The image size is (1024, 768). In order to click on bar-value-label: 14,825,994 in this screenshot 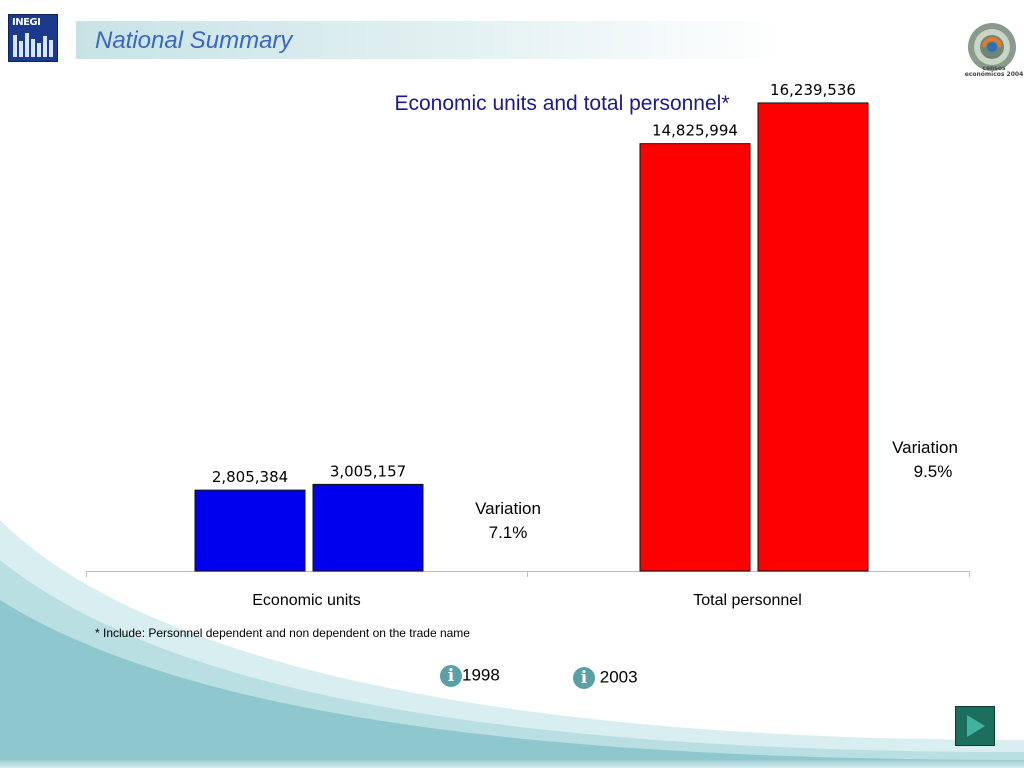, I will do `click(695, 131)`.